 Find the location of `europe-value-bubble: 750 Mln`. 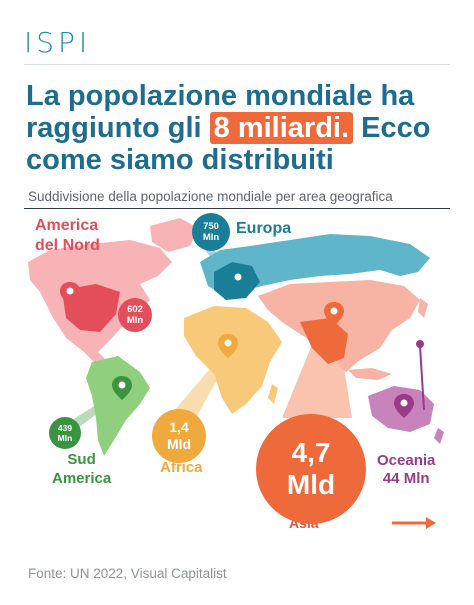

europe-value-bubble: 750 Mln is located at coordinates (211, 232).